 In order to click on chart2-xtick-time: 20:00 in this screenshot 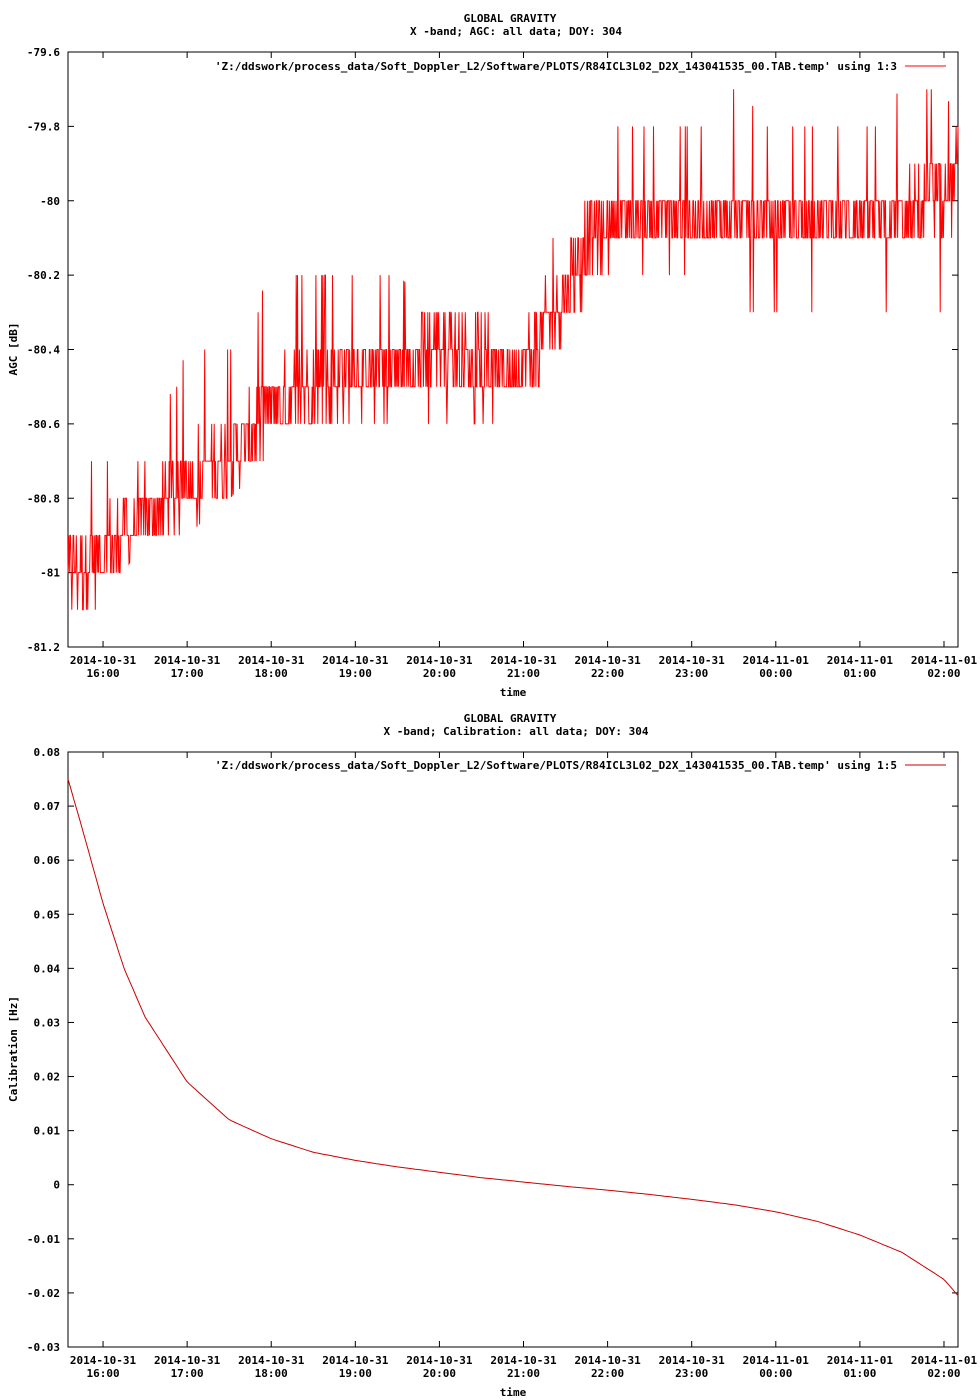, I will do `click(439, 1373)`.